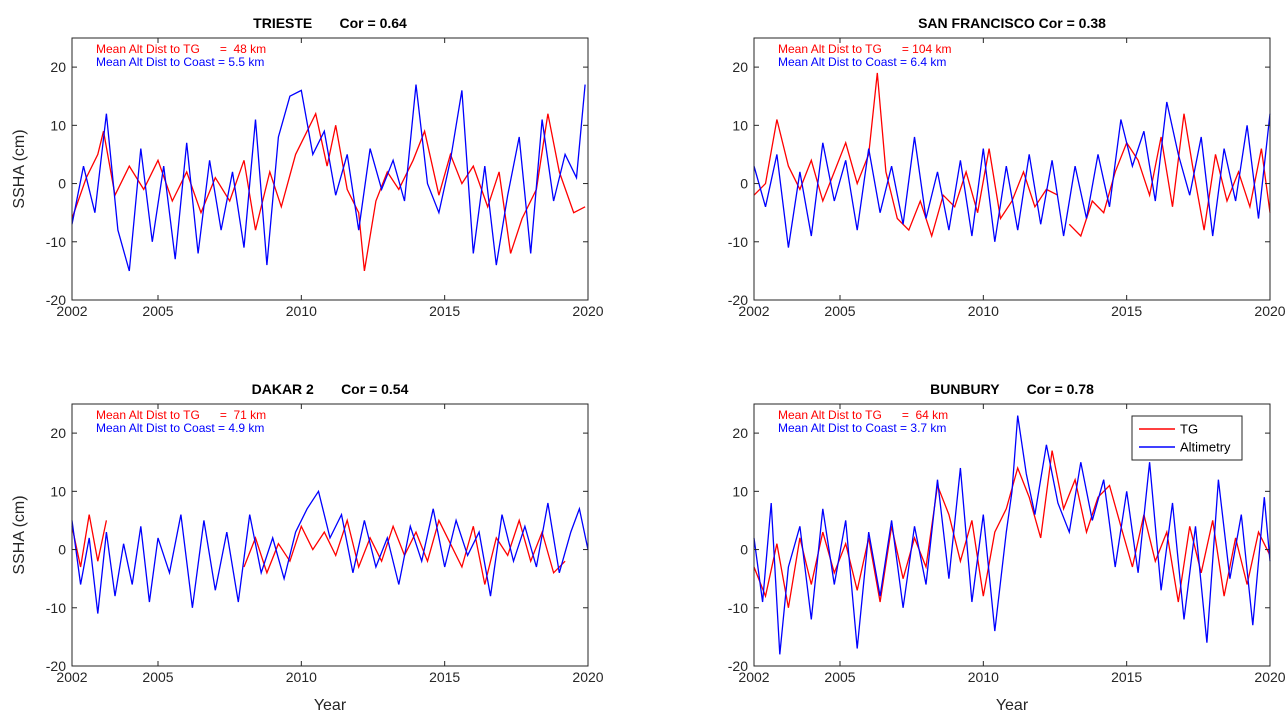 The height and width of the screenshot is (716, 1288). I want to click on panel-title: BUNBURY Cor = 0.78, so click(1012, 389).